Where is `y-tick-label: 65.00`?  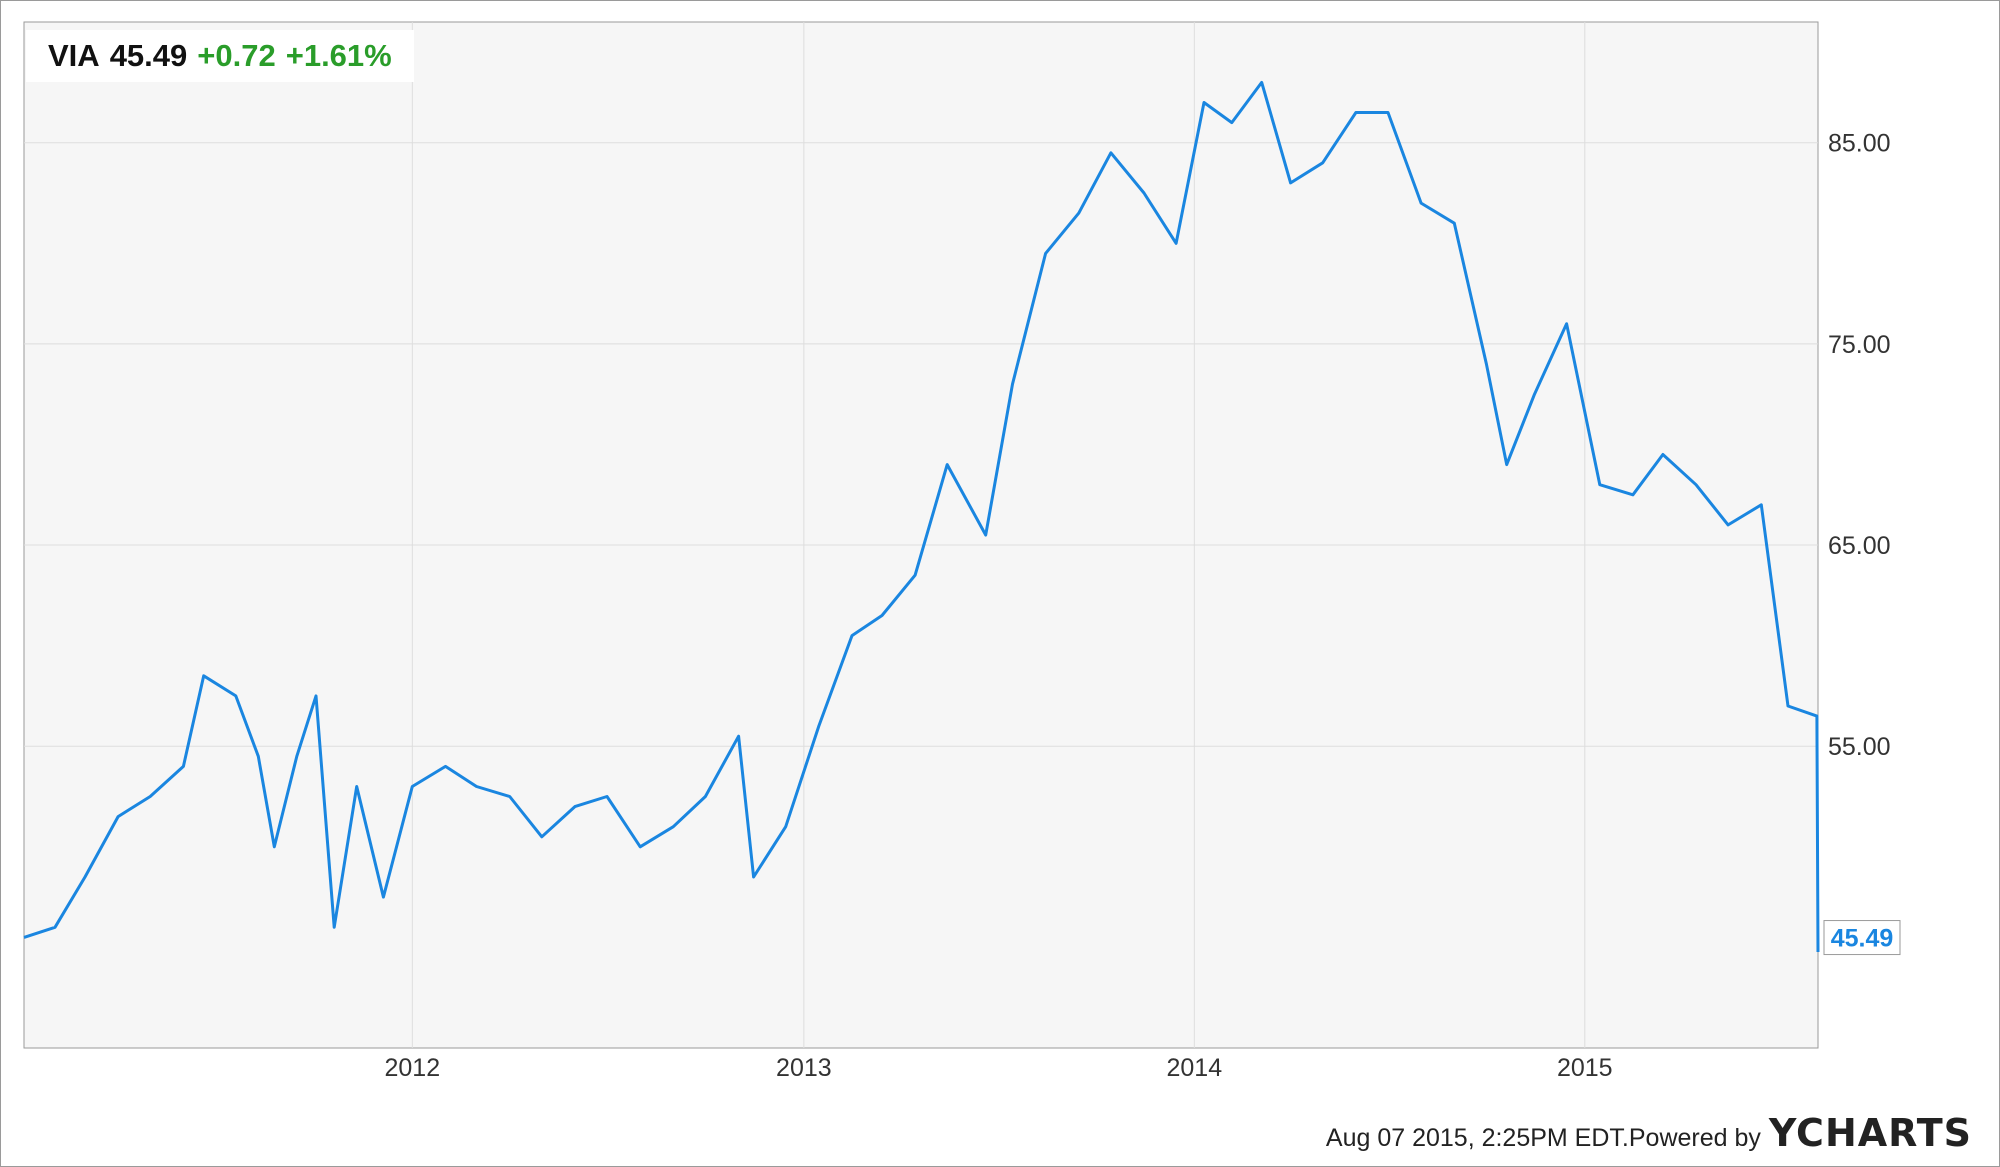
y-tick-label: 65.00 is located at coordinates (1859, 546).